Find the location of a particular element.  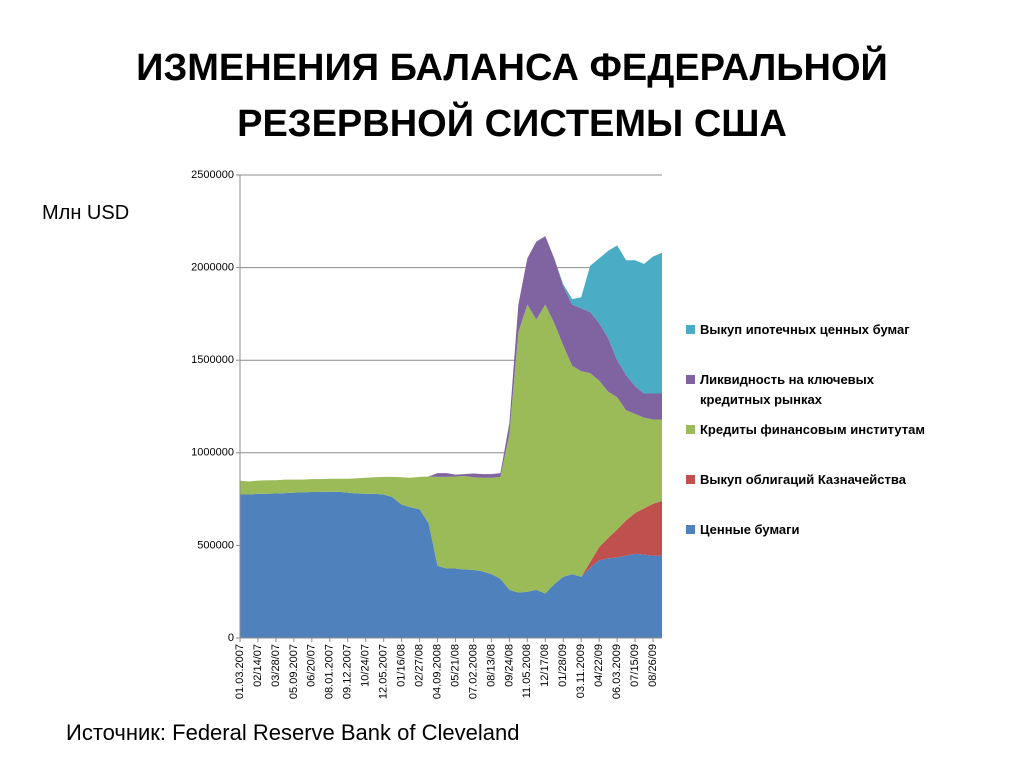

legend-item: Кредиты финансовым институтам is located at coordinates (816, 430).